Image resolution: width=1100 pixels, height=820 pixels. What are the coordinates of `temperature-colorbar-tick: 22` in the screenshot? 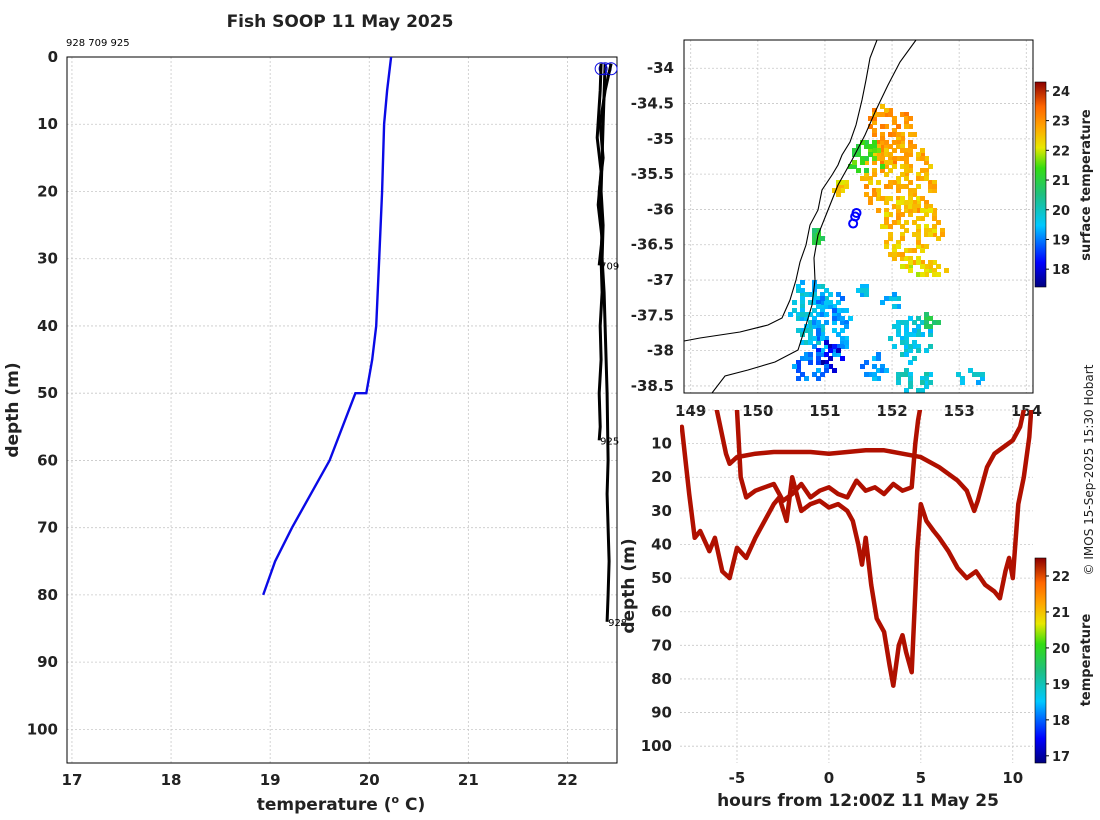 It's located at (1061, 577).